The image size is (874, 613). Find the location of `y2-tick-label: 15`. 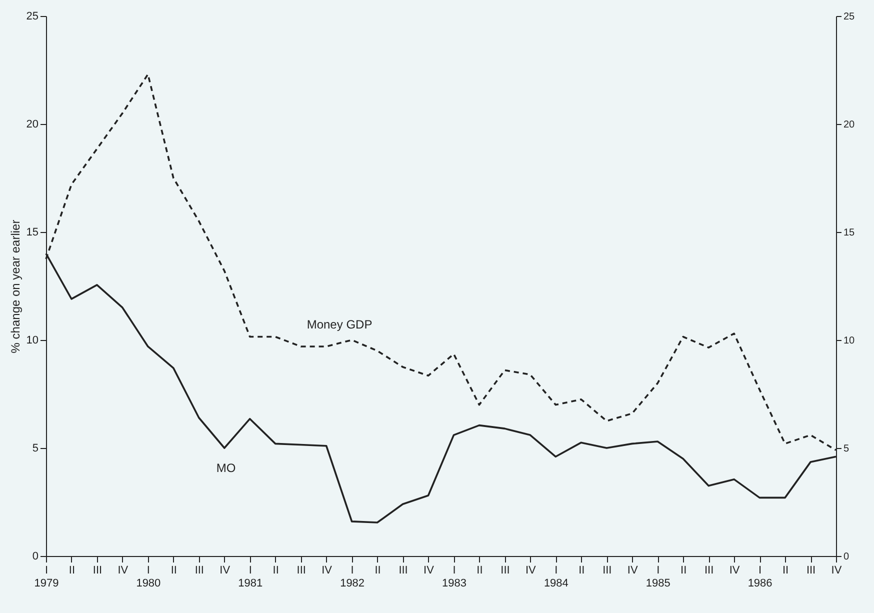

y2-tick-label: 15 is located at coordinates (850, 233).